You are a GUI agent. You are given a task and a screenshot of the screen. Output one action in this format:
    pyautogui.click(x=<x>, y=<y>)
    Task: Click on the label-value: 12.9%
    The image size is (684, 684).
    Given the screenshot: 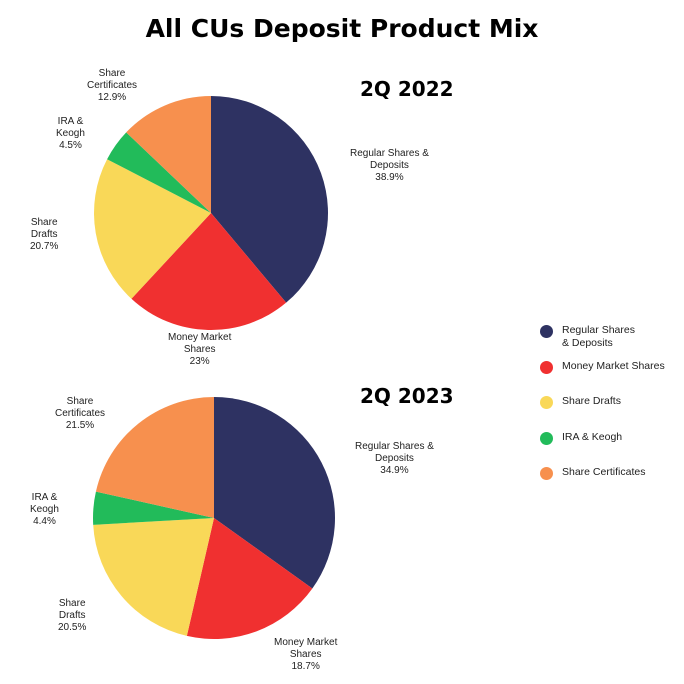 What is the action you would take?
    pyautogui.click(x=112, y=97)
    